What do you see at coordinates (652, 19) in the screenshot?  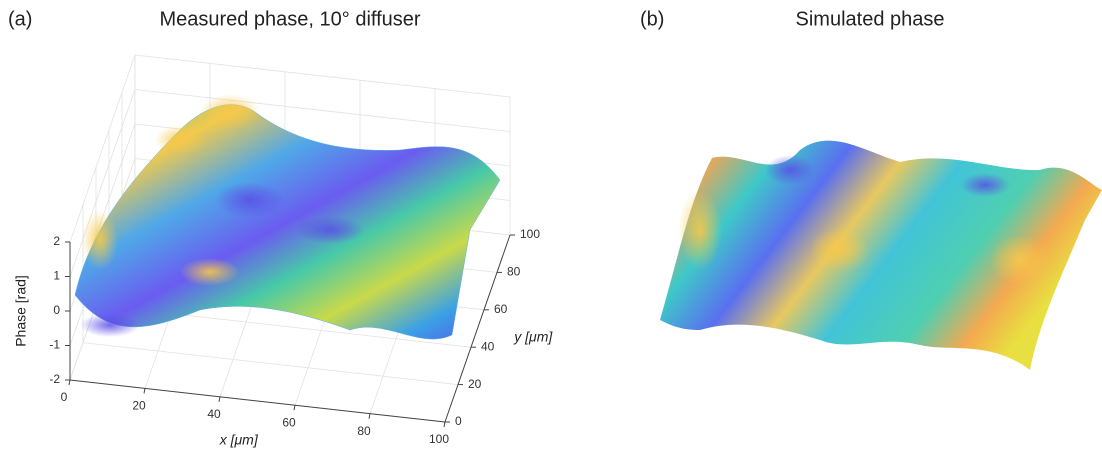 I see `panel-label: (b)` at bounding box center [652, 19].